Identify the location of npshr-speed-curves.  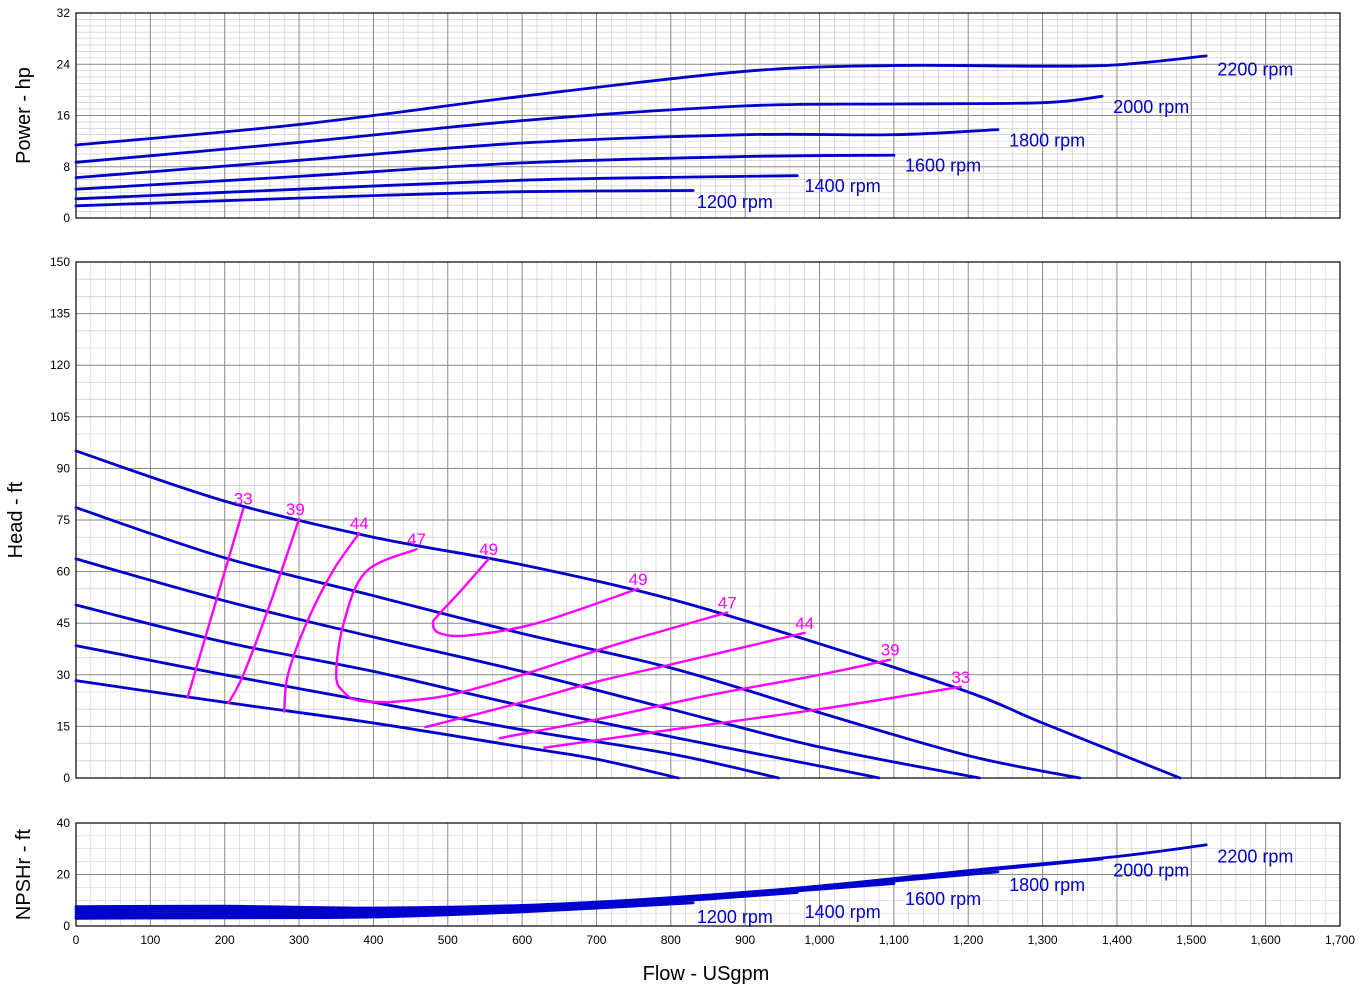
(641, 881).